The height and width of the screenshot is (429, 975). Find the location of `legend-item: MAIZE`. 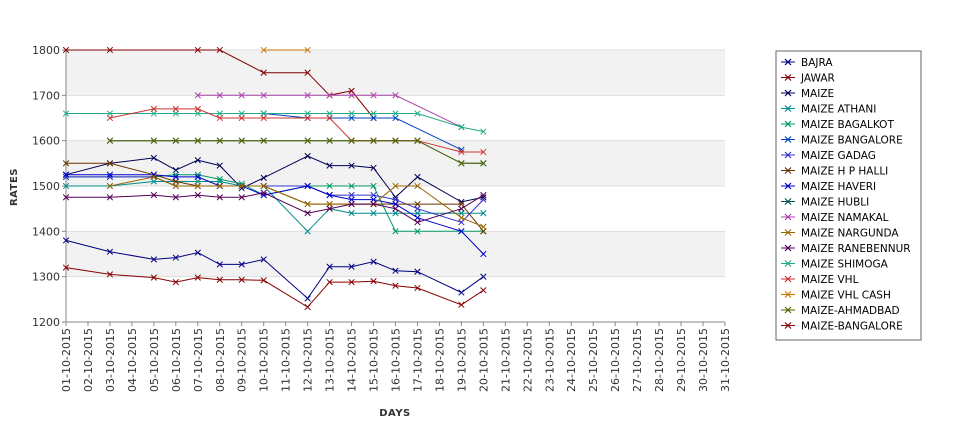

legend-item: MAIZE is located at coordinates (807, 94).